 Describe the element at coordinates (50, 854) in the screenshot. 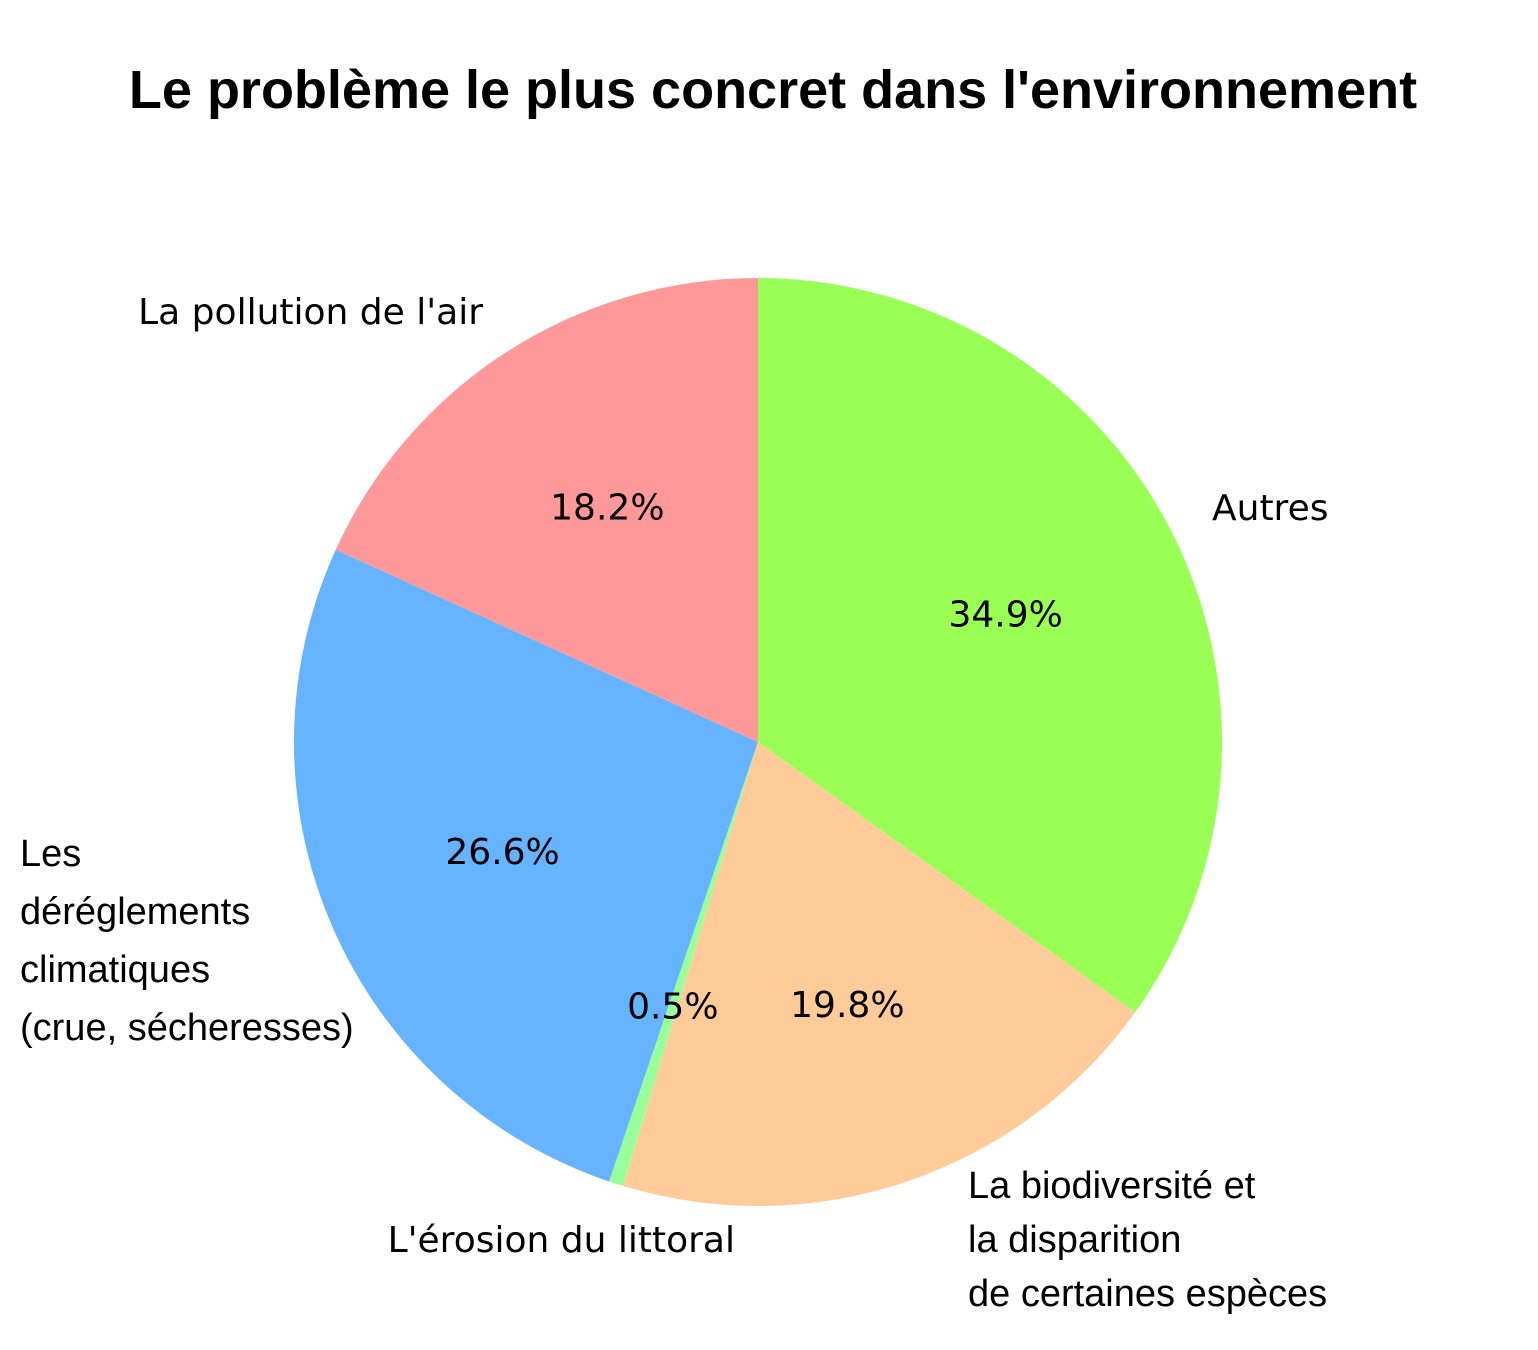

I see `slice-label-line: Les` at that location.